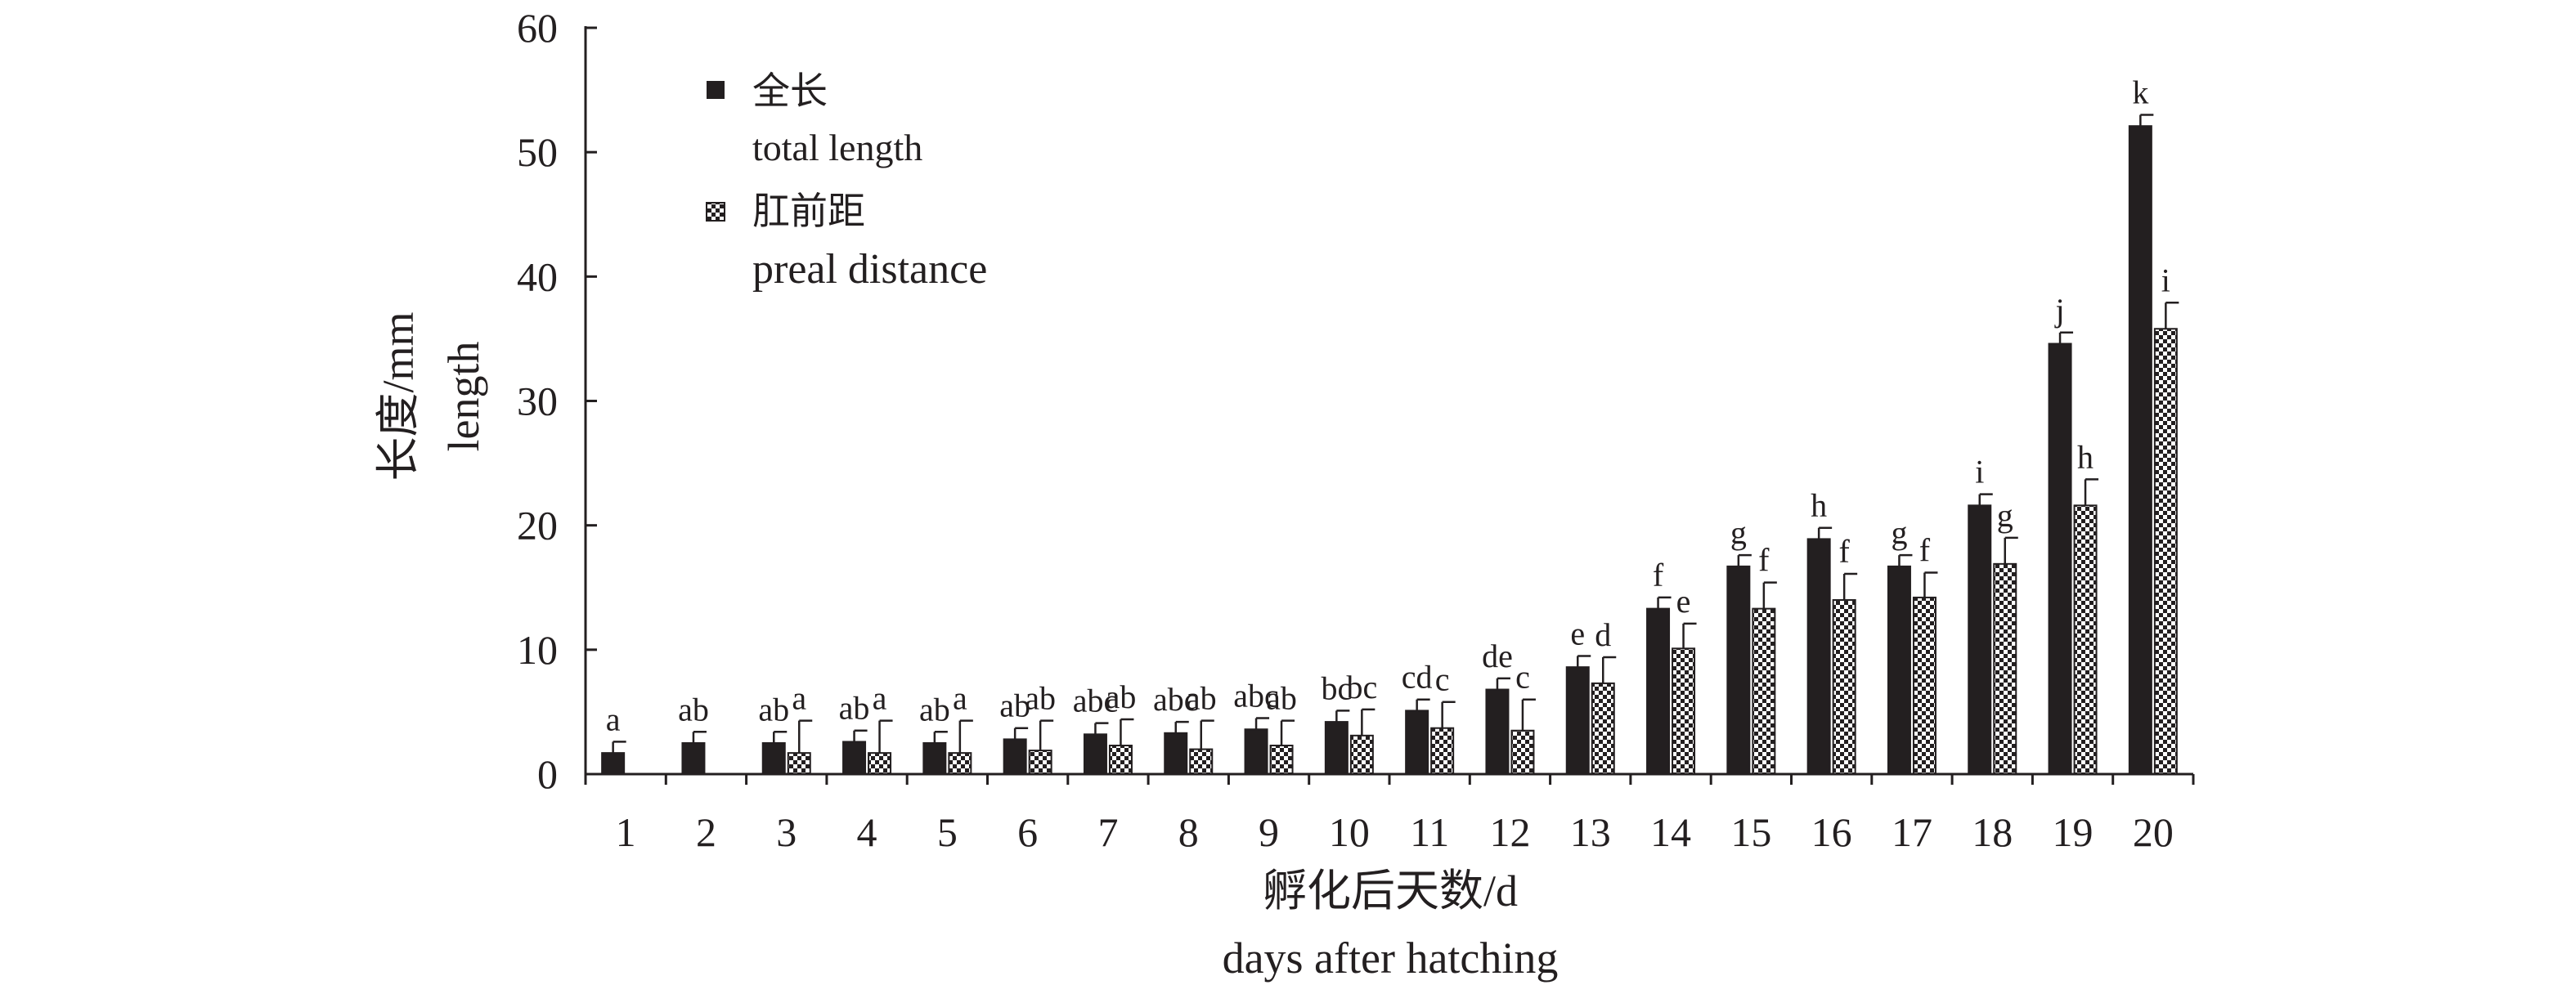  I want to click on y-axis-title-en: length, so click(464, 397).